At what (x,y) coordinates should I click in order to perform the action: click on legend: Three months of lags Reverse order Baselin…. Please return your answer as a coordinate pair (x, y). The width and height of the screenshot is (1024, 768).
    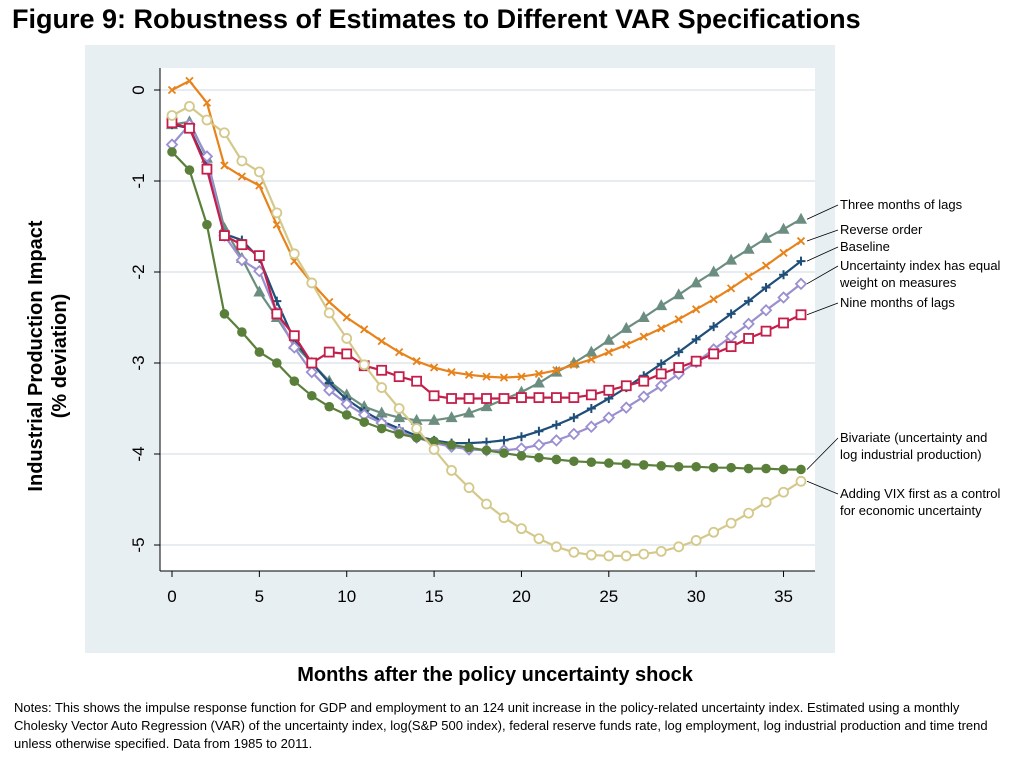
    Looking at the image, I should click on (903, 357).